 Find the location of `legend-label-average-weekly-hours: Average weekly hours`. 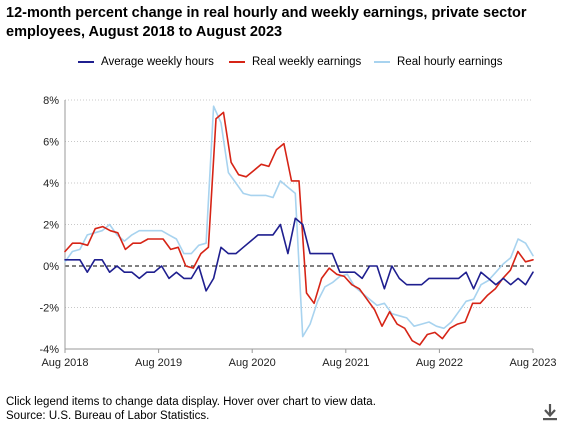

legend-label-average-weekly-hours: Average weekly hours is located at coordinates (157, 62).